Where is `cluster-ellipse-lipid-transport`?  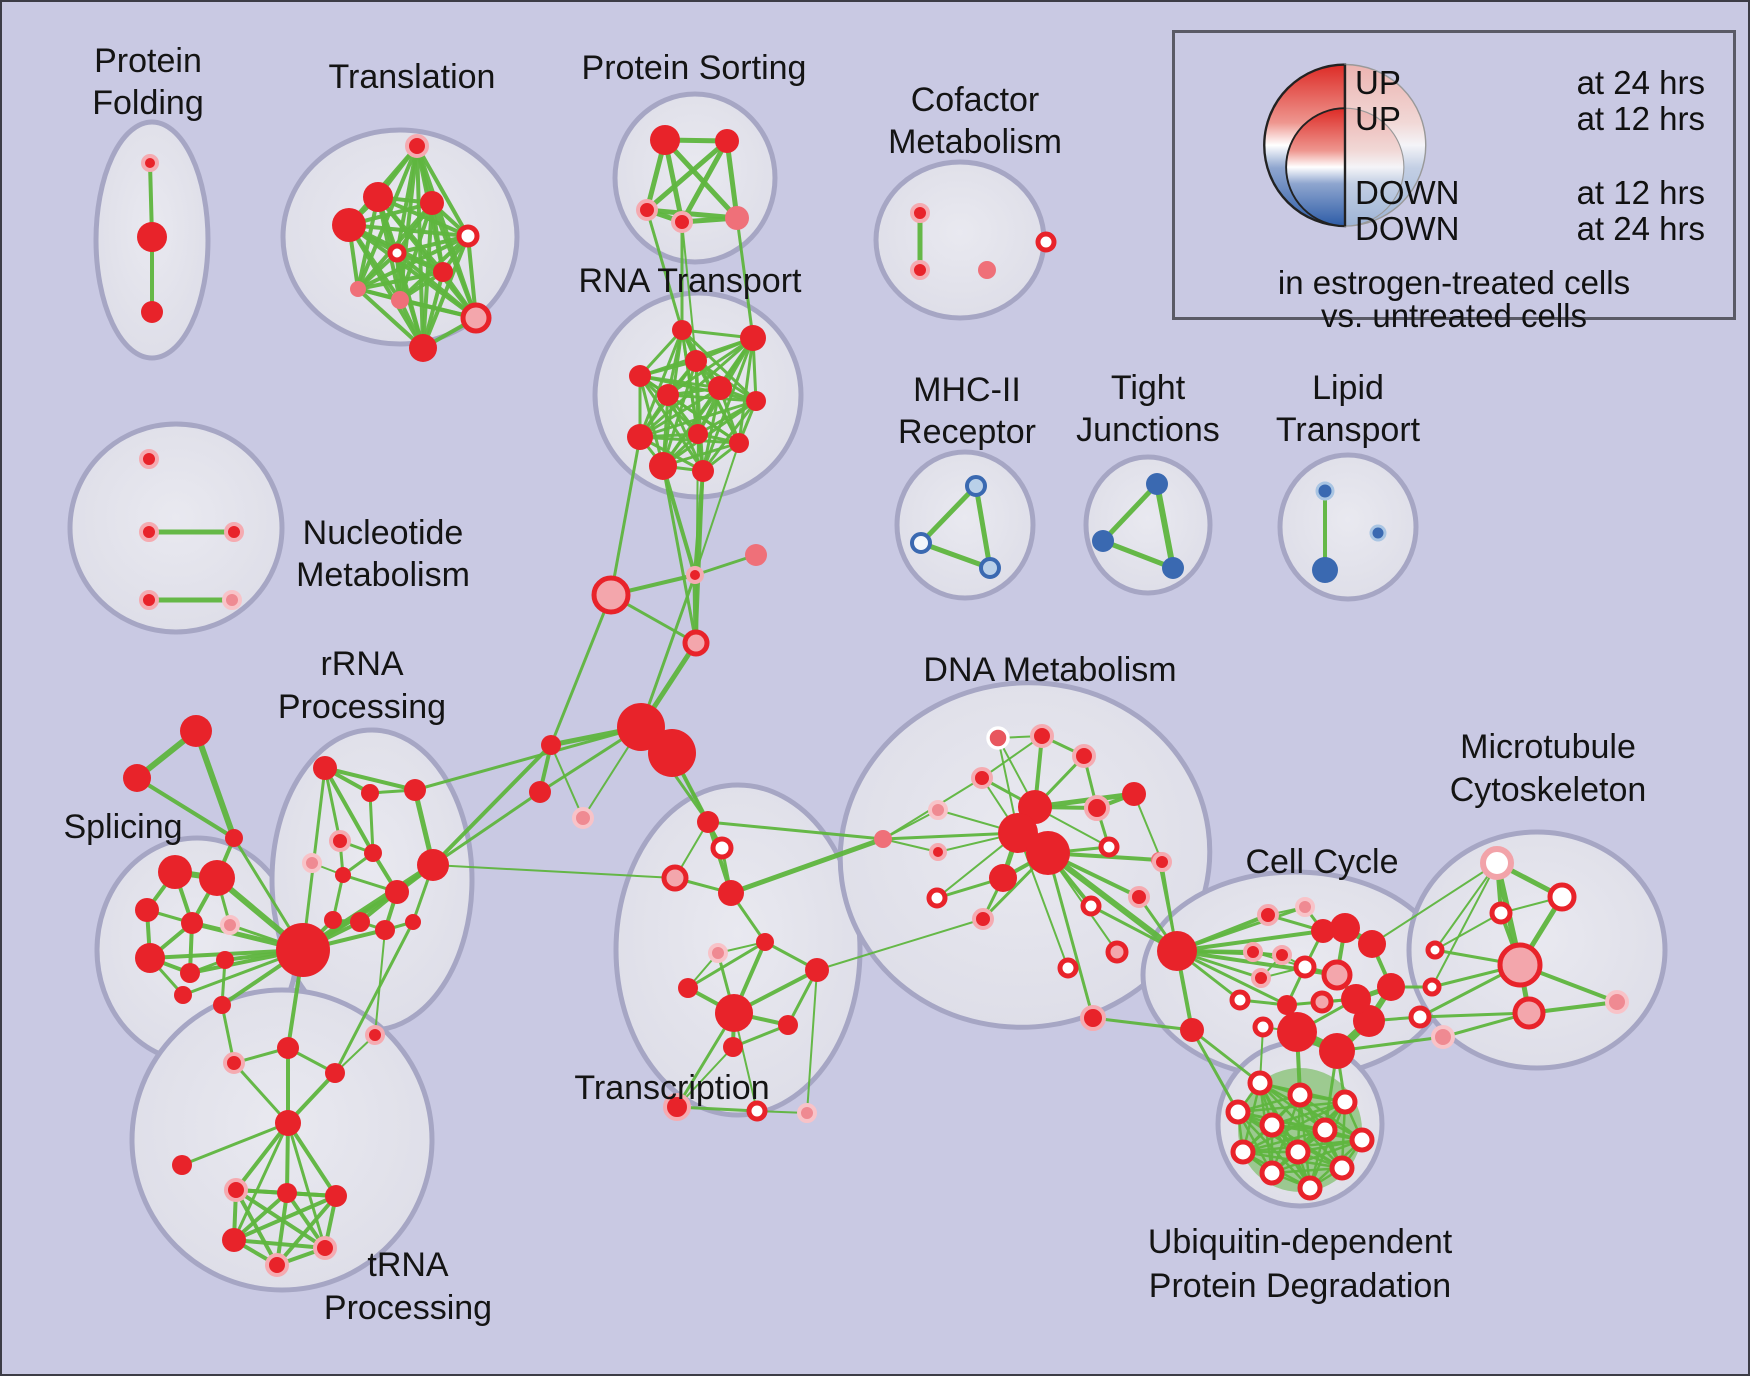 cluster-ellipse-lipid-transport is located at coordinates (1348, 527).